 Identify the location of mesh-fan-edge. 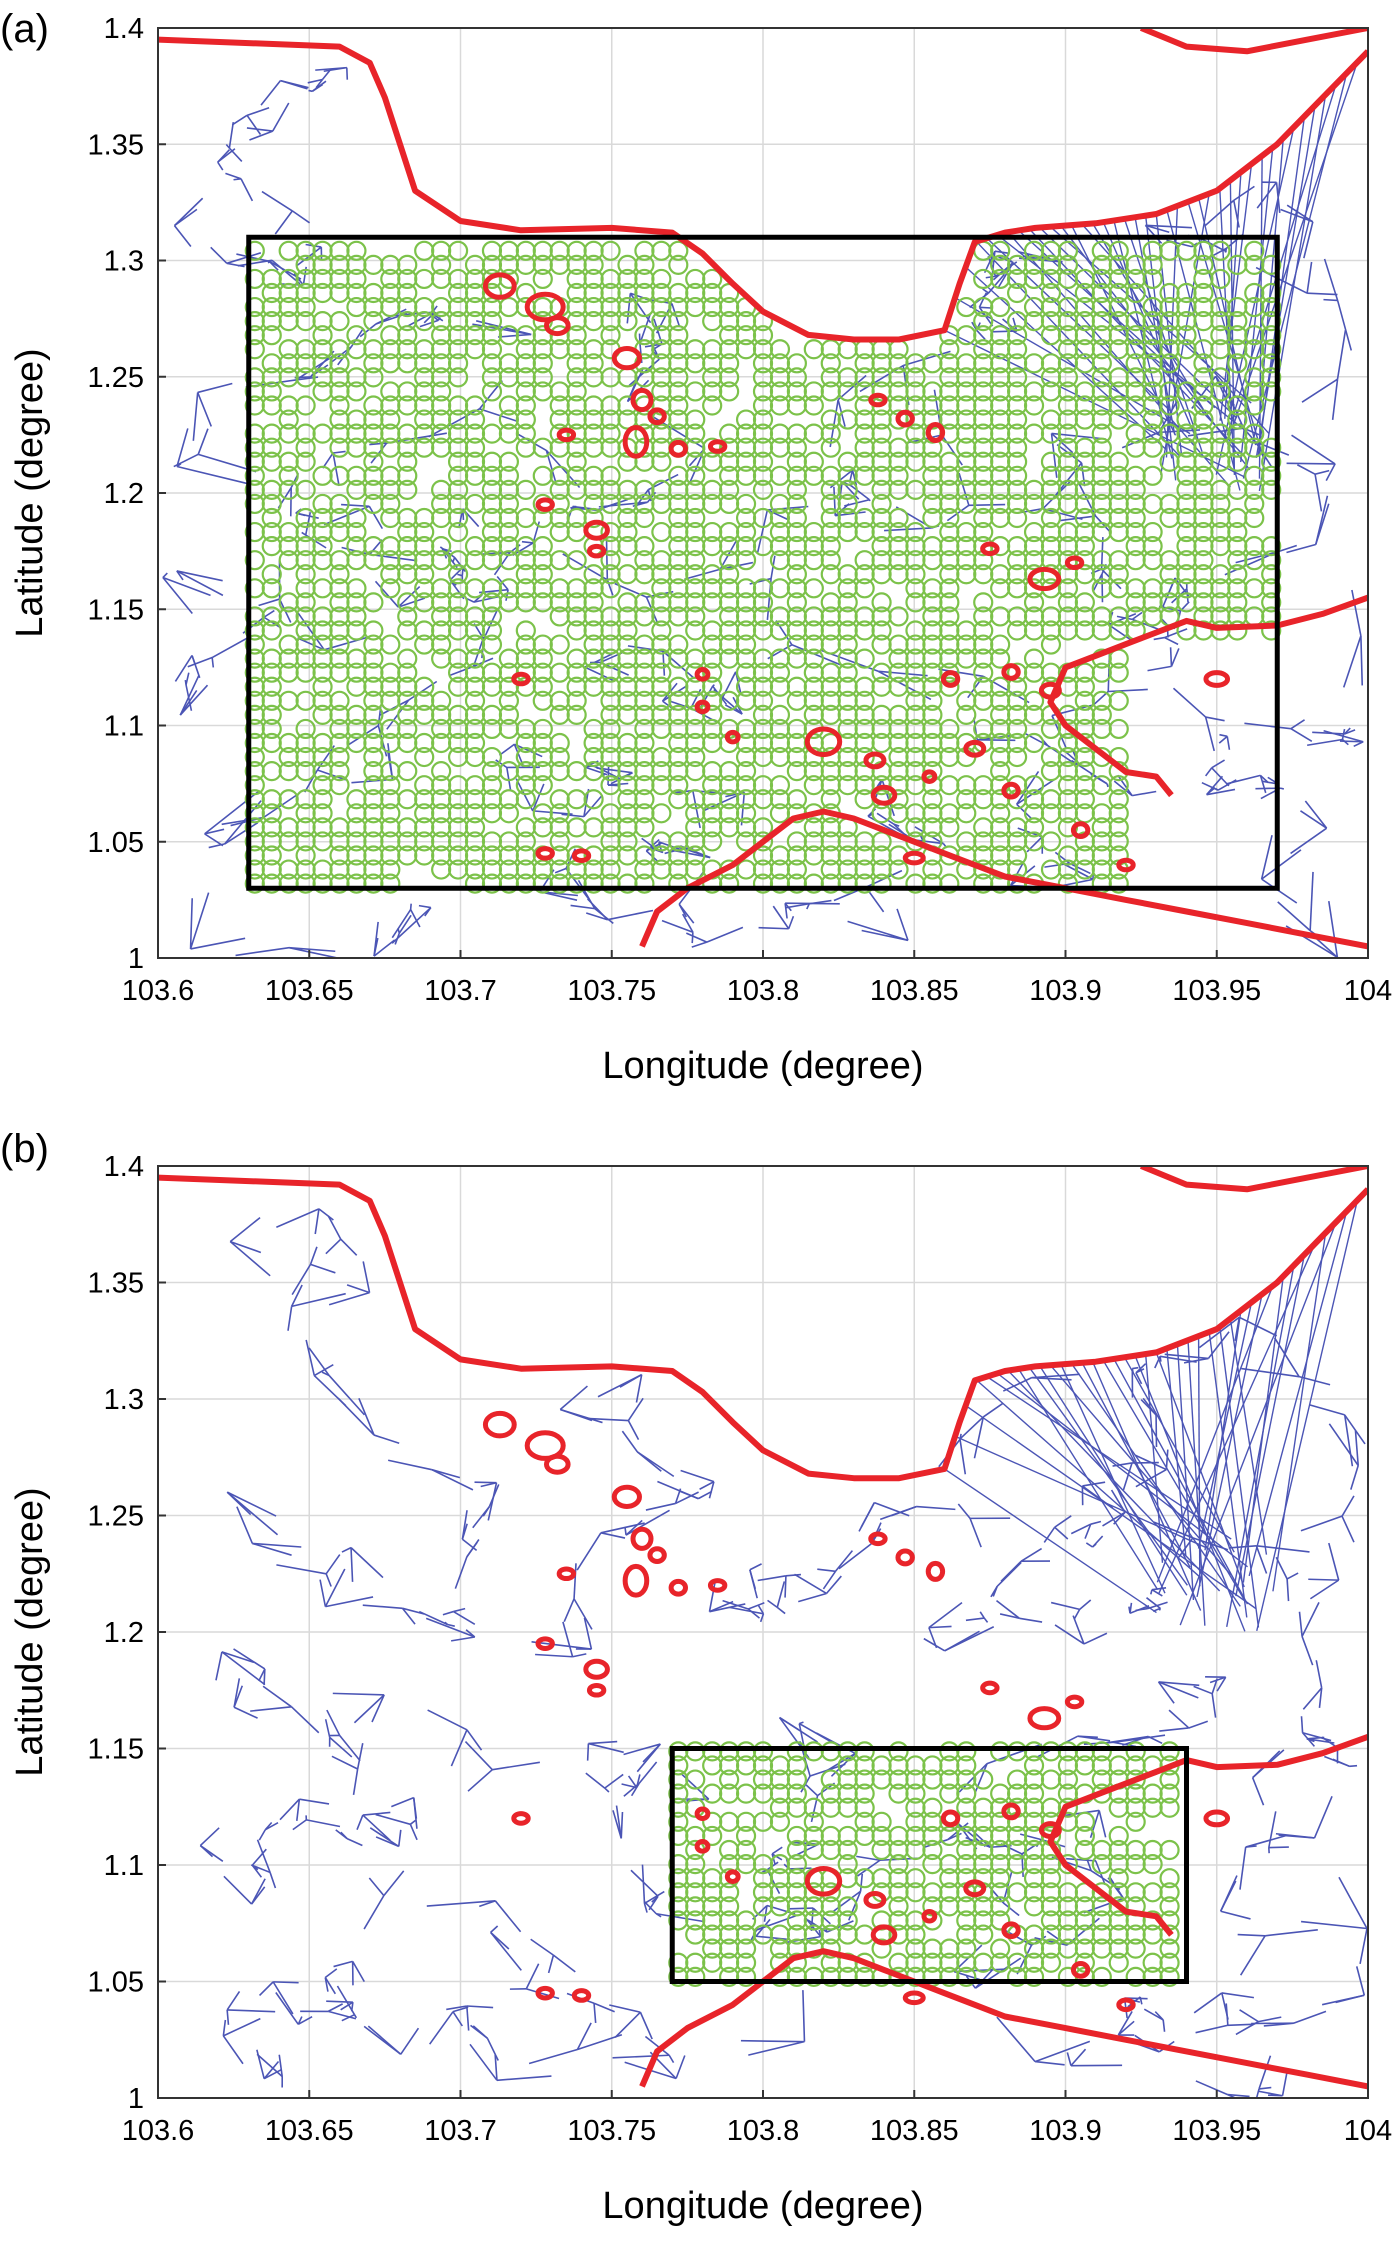
(1199, 1461).